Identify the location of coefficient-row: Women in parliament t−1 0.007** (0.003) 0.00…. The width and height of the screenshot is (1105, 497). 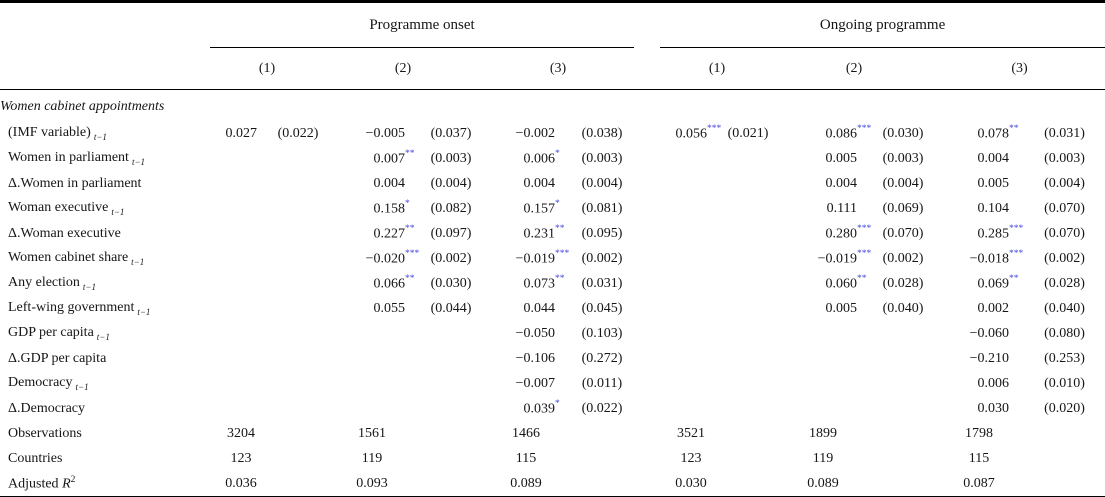
(552, 158).